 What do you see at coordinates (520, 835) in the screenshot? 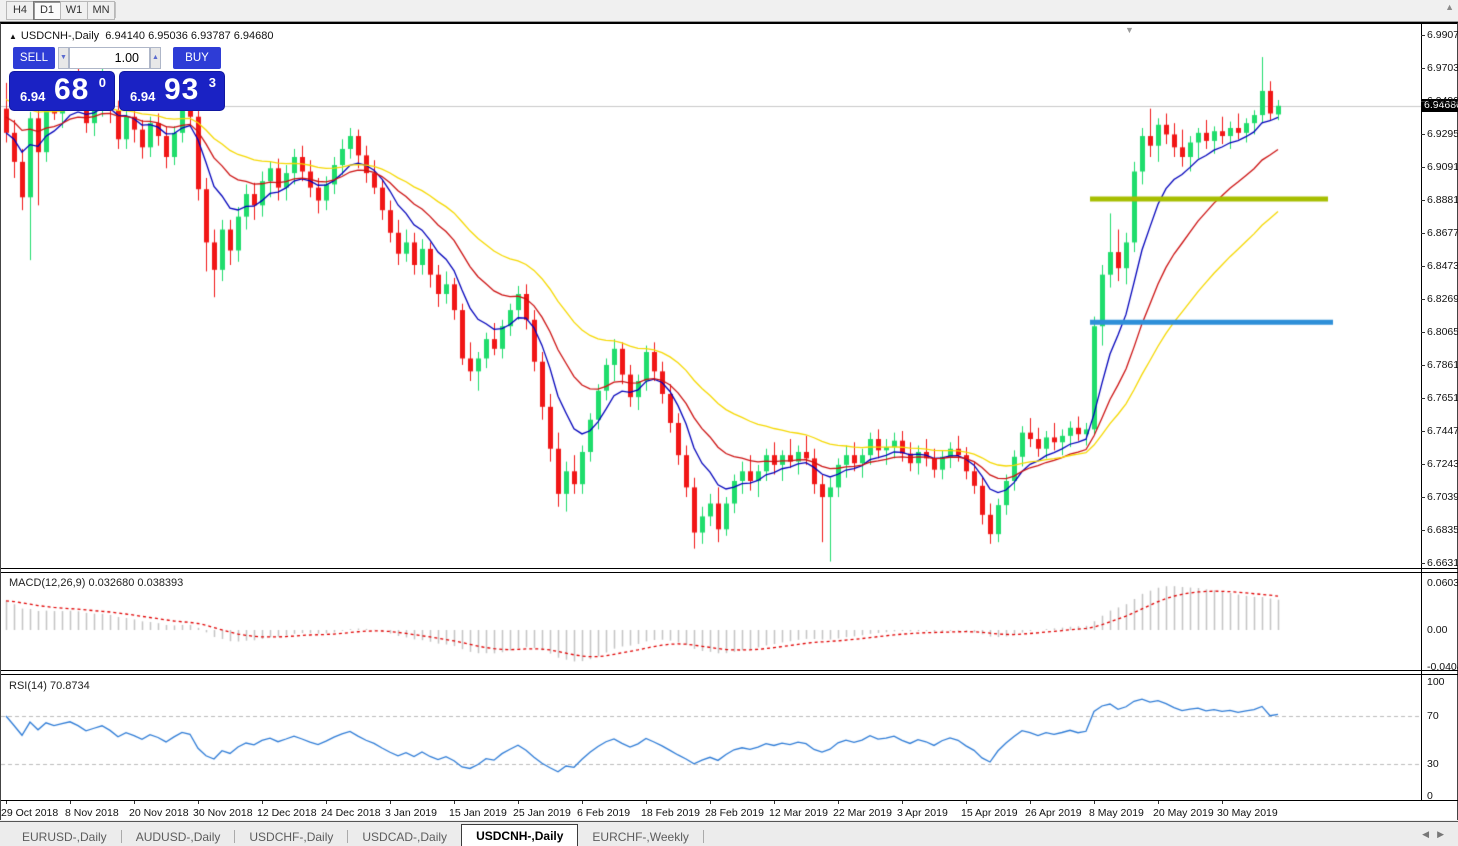
I see `tab-usdcnh-daily: USDCNH-,Daily` at bounding box center [520, 835].